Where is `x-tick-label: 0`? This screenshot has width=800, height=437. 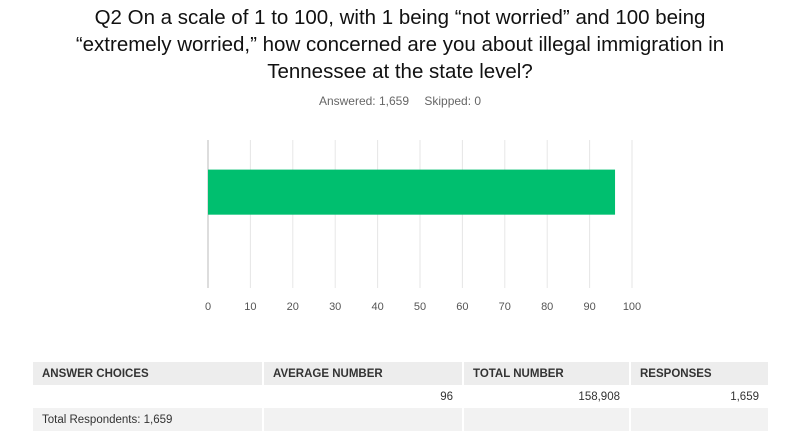 x-tick-label: 0 is located at coordinates (208, 307).